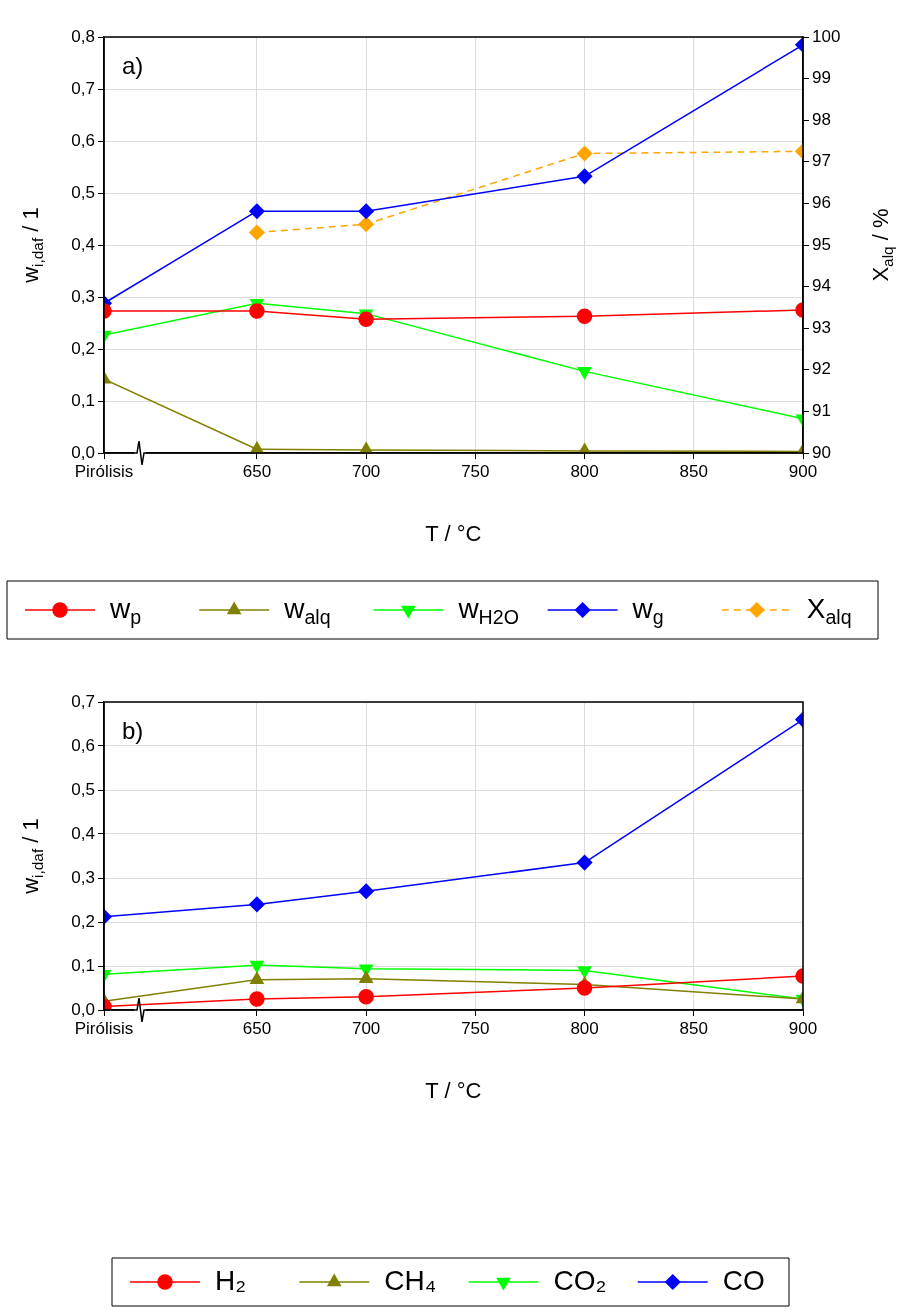 The image size is (910, 1311). Describe the element at coordinates (133, 65) in the screenshot. I see `annotation: a)` at that location.